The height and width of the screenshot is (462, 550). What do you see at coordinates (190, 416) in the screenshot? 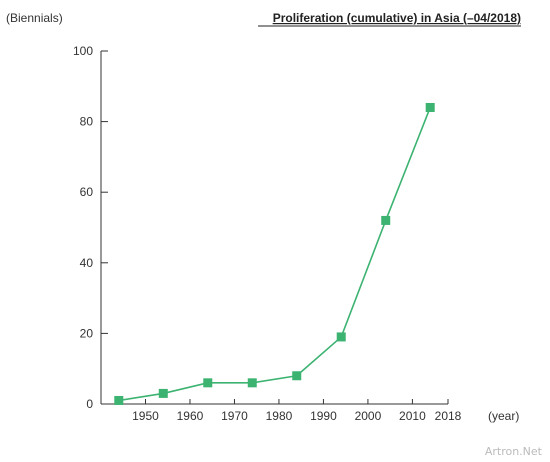
I see `x-tick-label: 1960` at bounding box center [190, 416].